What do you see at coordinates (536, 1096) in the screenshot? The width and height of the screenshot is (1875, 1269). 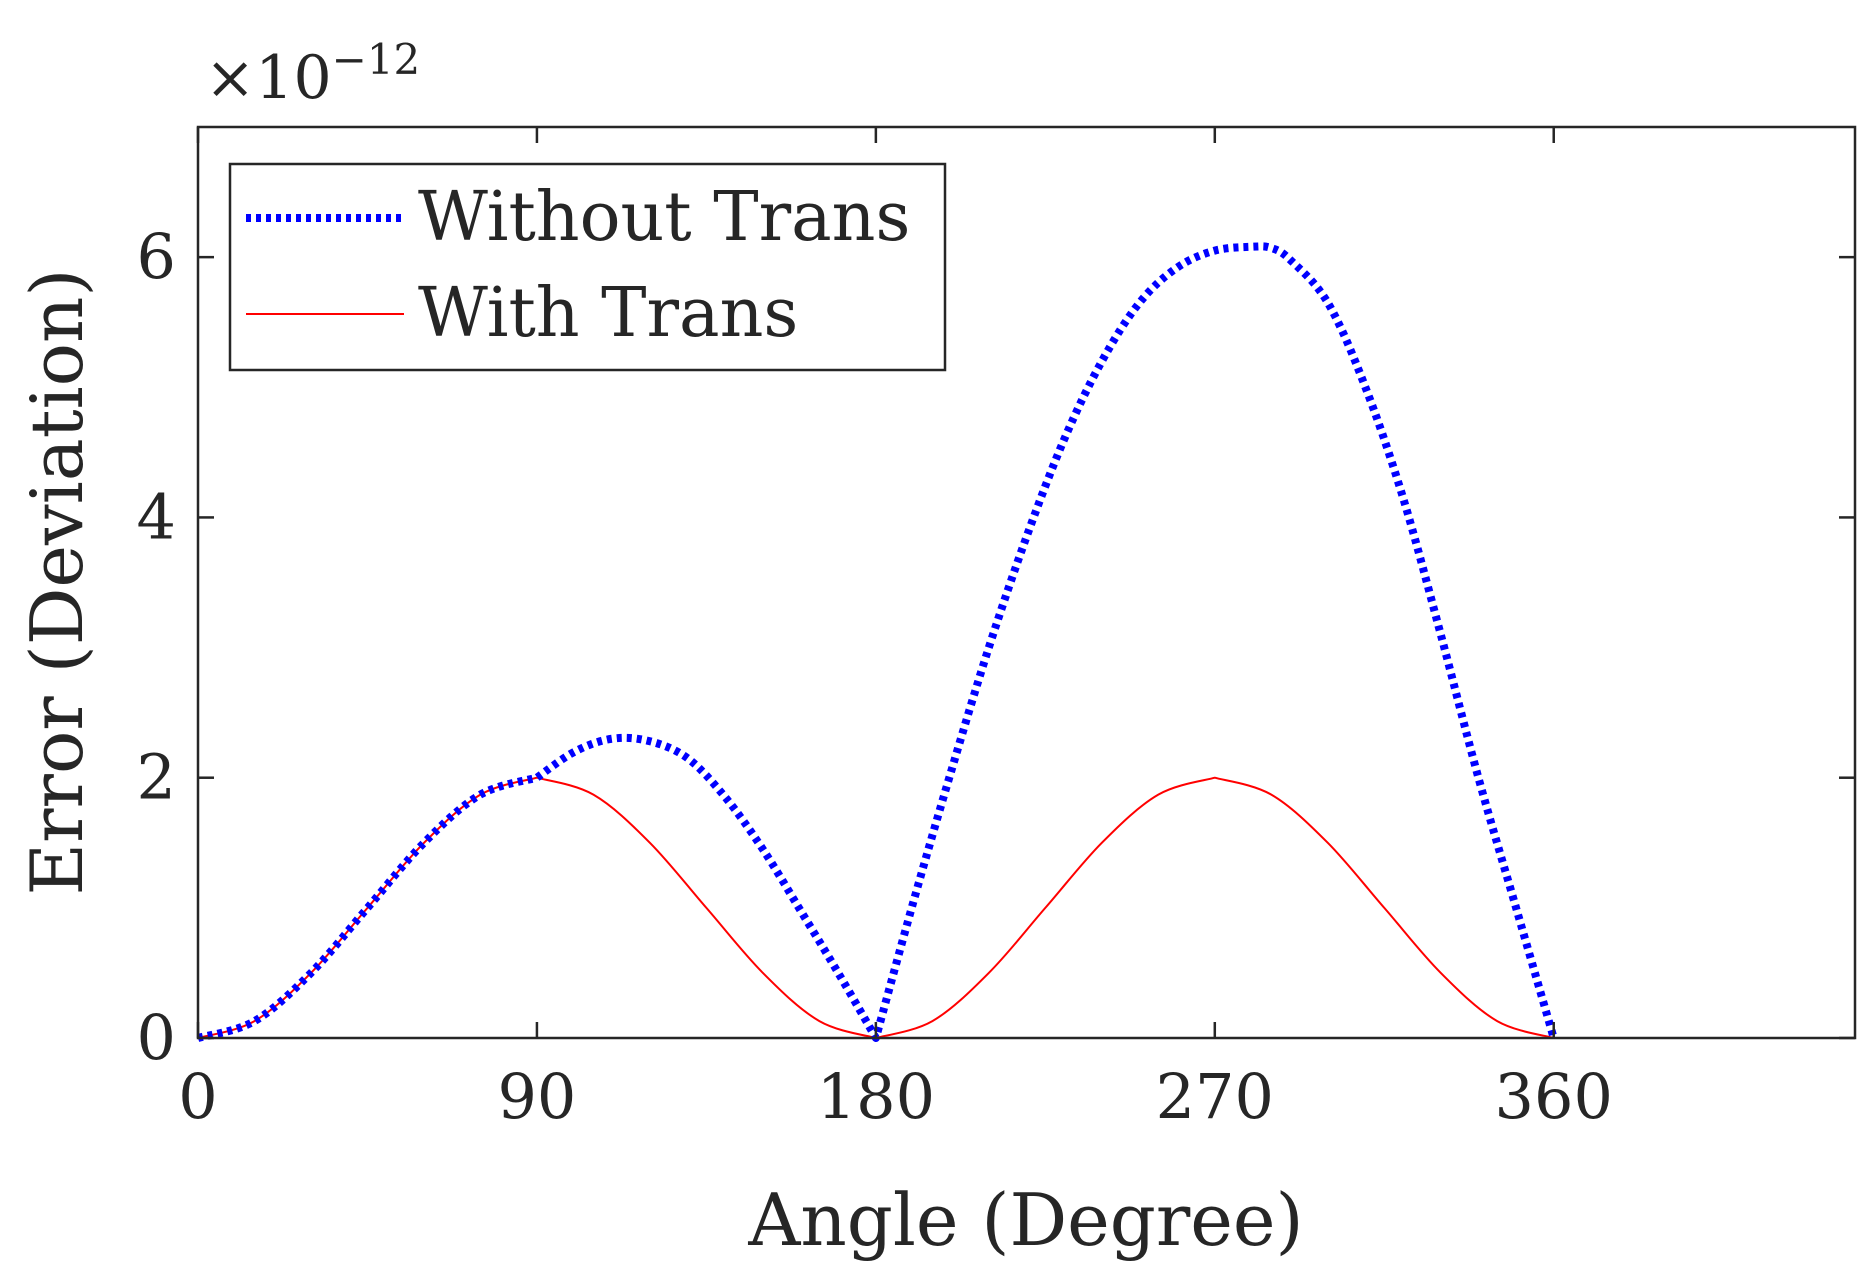 I see `x-tick-label: 90` at bounding box center [536, 1096].